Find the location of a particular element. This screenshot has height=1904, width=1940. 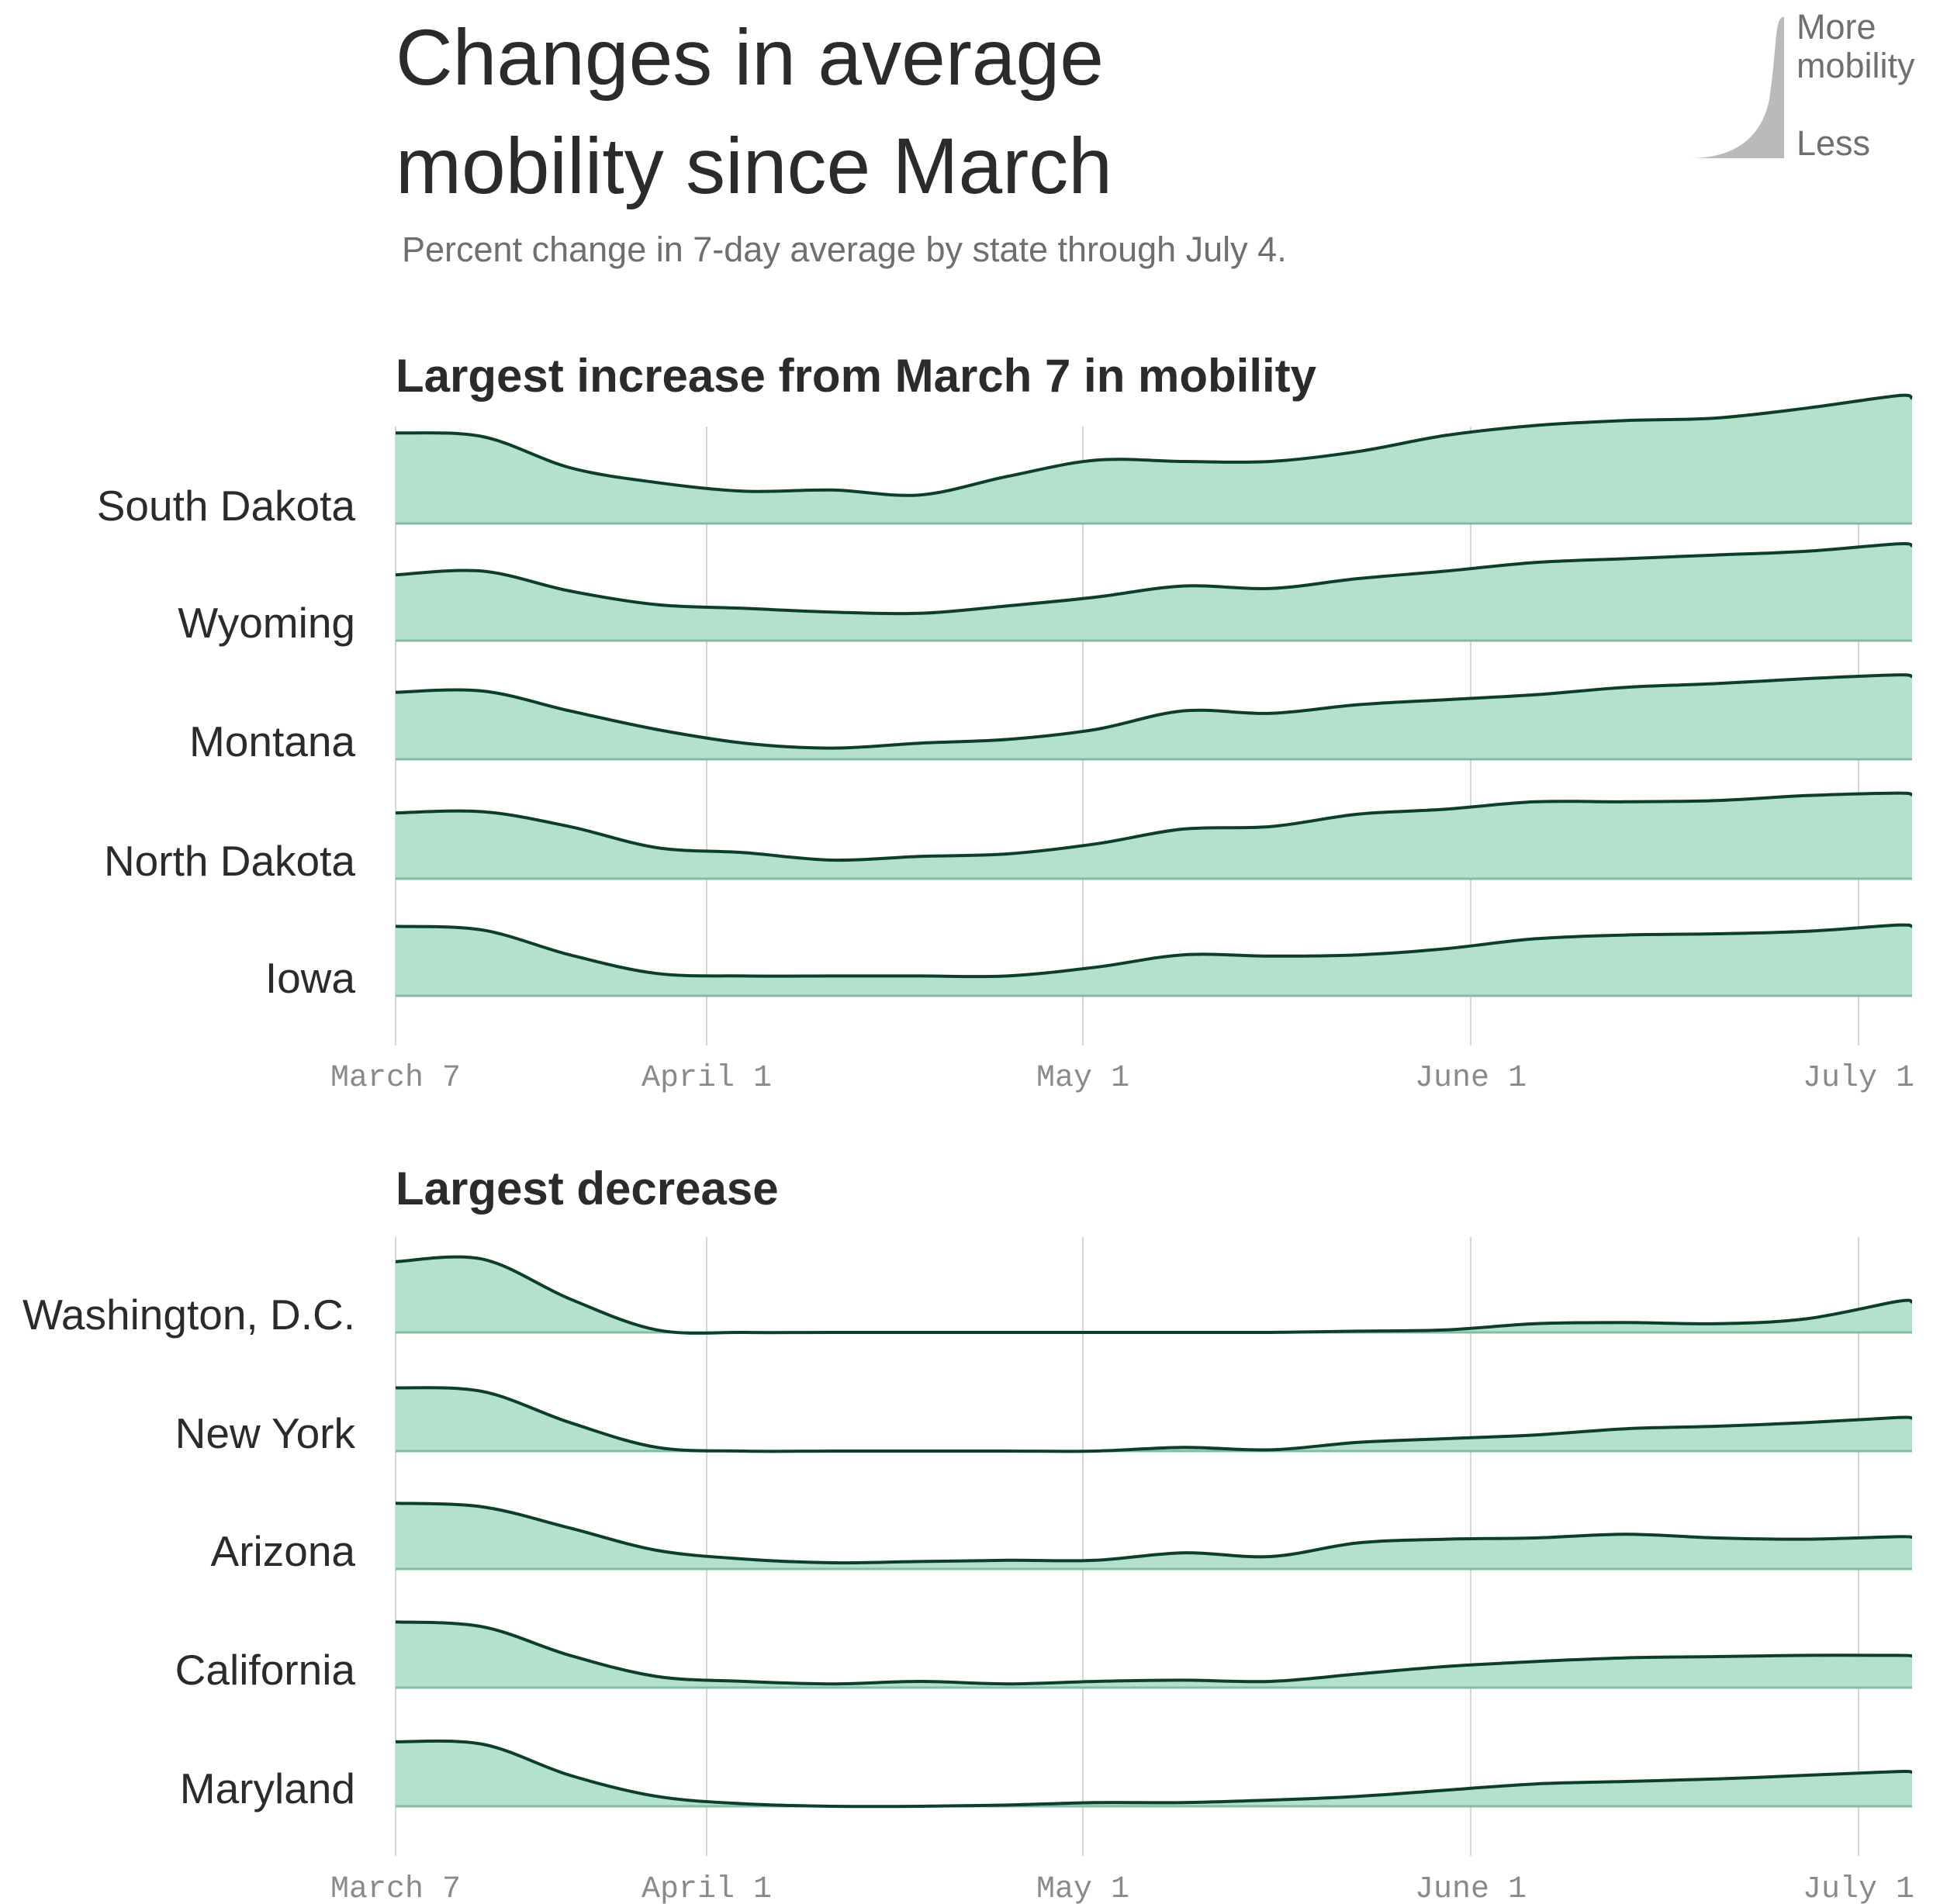

ridge-california: California is located at coordinates (1044, 1657).